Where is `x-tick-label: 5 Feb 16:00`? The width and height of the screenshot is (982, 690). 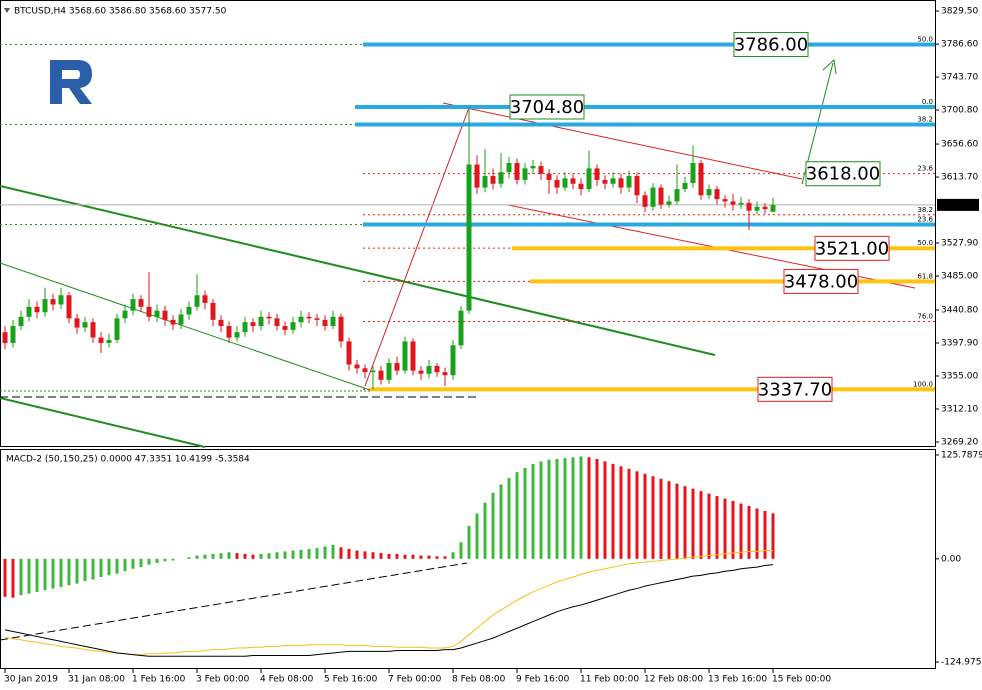
x-tick-label: 5 Feb 16:00 is located at coordinates (351, 680).